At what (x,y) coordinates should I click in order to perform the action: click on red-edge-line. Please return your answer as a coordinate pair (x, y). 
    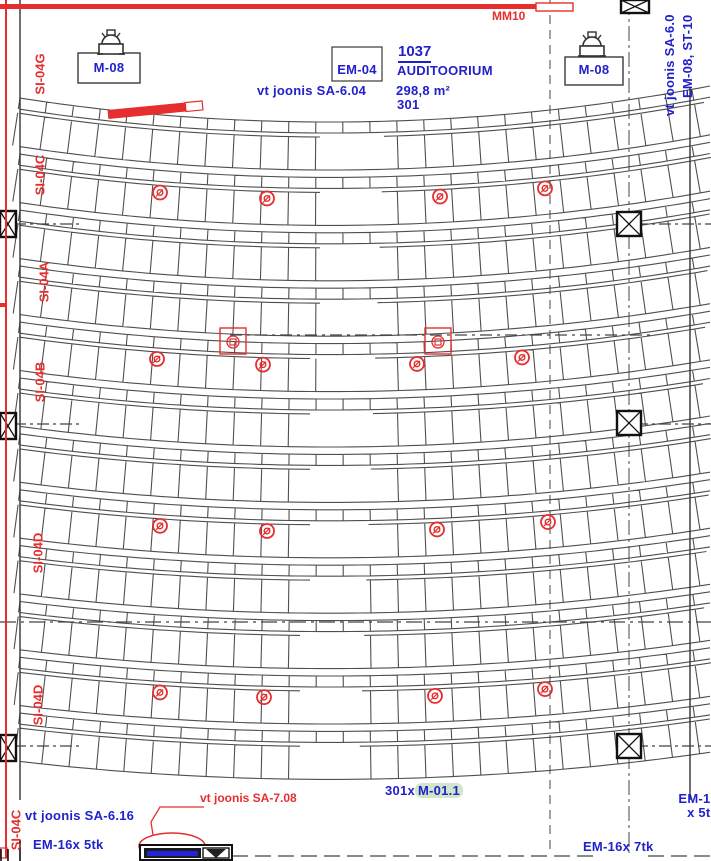
    Looking at the image, I should click on (4, 429).